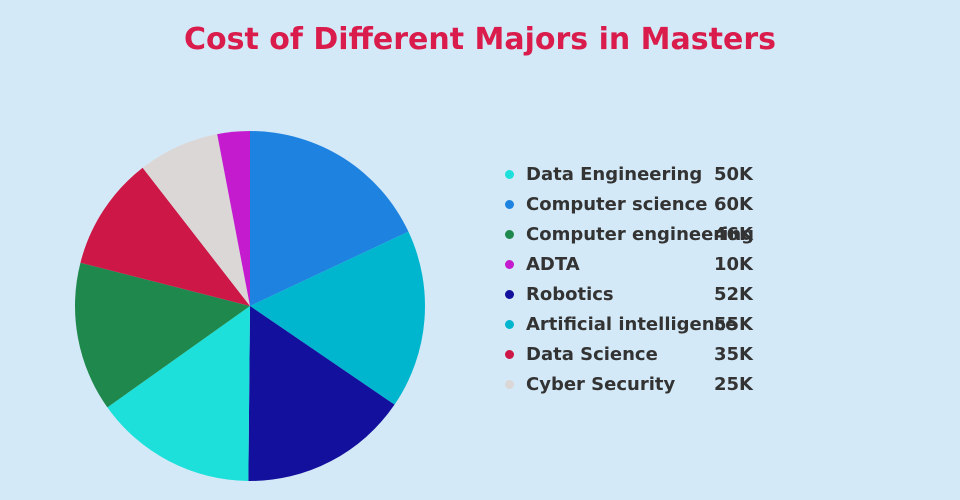 The image size is (960, 500). I want to click on chart-title: Cost of Different Majors in Masters, so click(480, 39).